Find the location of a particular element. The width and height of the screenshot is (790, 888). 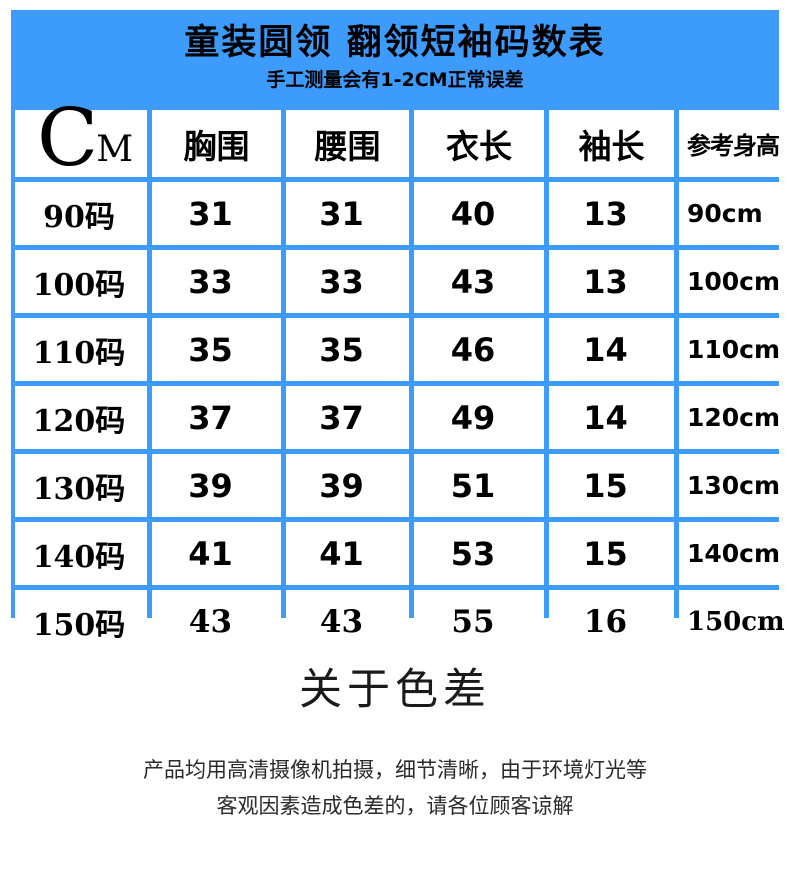

table-cell-height: 140cm is located at coordinates (734, 553).